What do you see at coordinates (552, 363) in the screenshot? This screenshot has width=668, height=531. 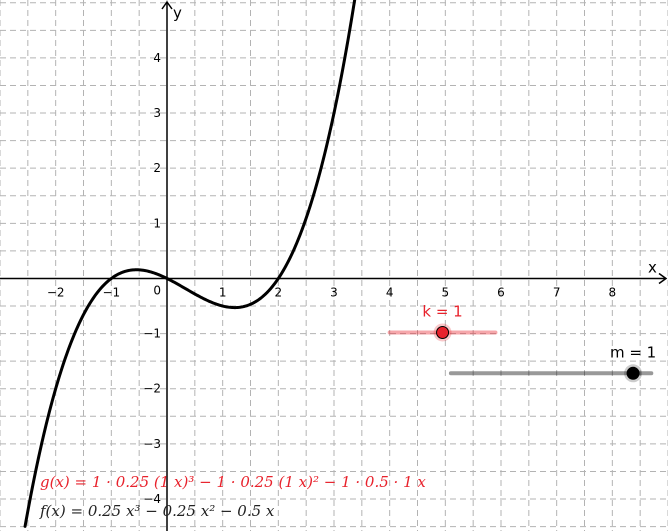 I see `slider-m: m = 1` at bounding box center [552, 363].